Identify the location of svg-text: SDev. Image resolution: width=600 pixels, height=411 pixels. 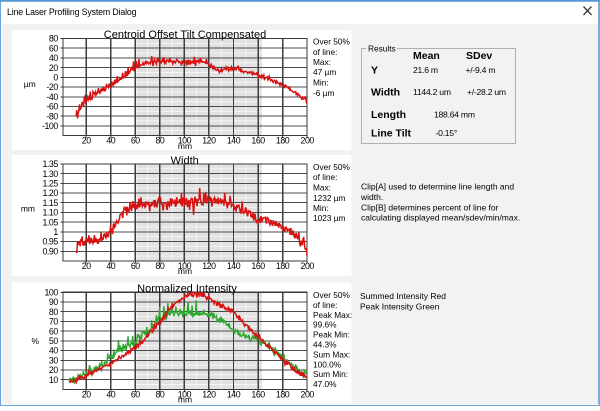
(479, 56).